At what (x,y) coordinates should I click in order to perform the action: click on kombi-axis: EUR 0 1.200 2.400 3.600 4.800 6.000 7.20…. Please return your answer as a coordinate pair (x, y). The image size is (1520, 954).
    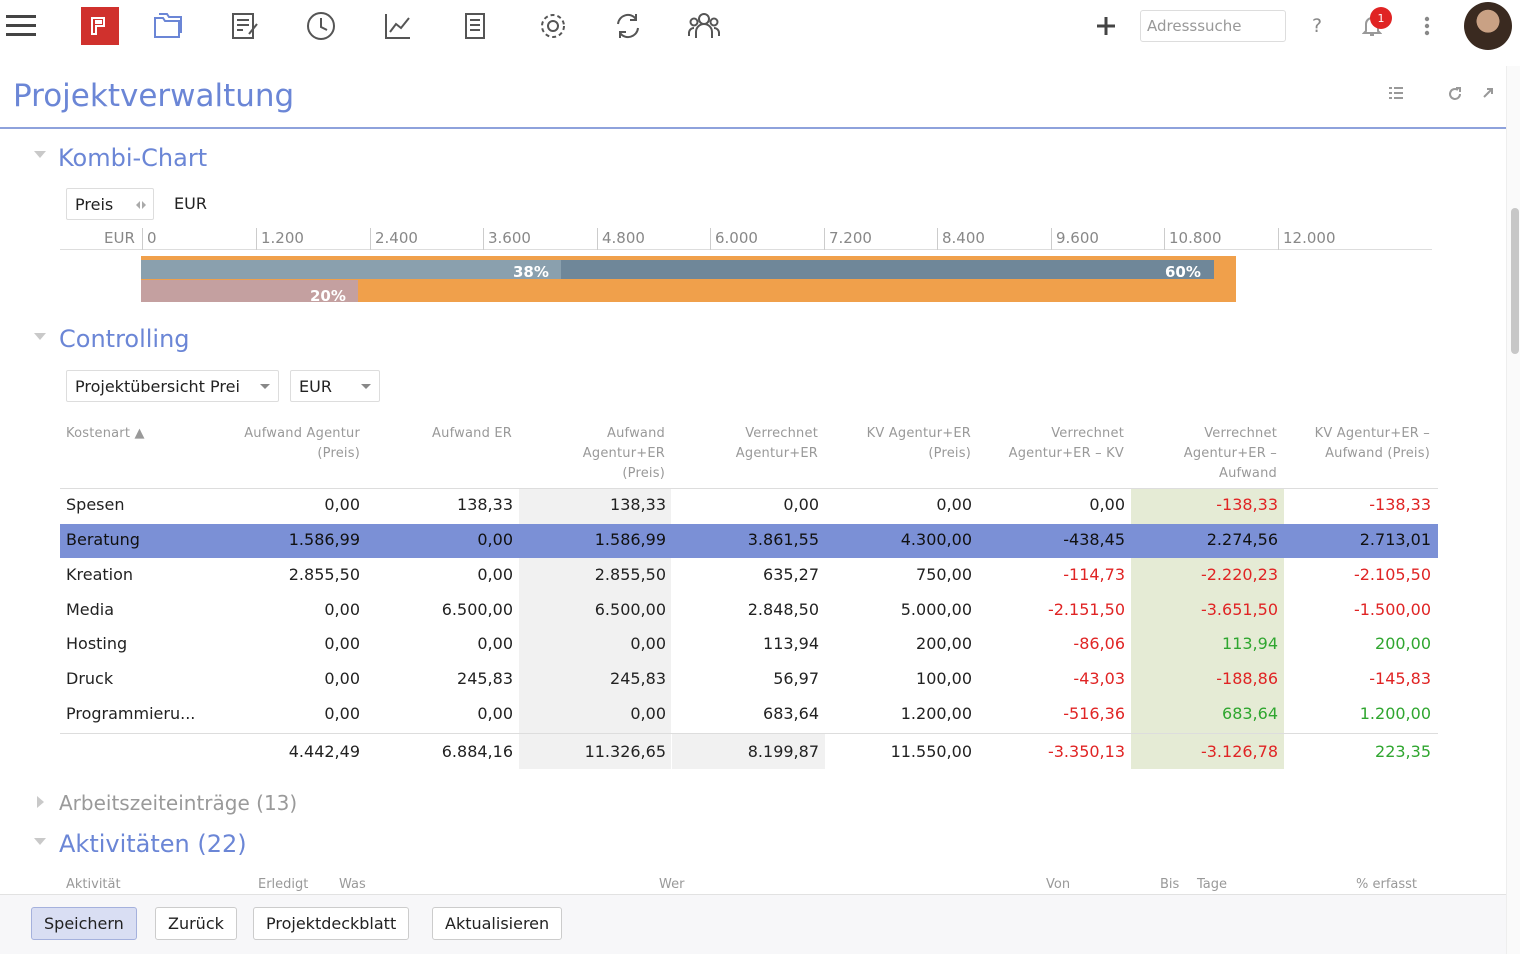
    Looking at the image, I should click on (746, 239).